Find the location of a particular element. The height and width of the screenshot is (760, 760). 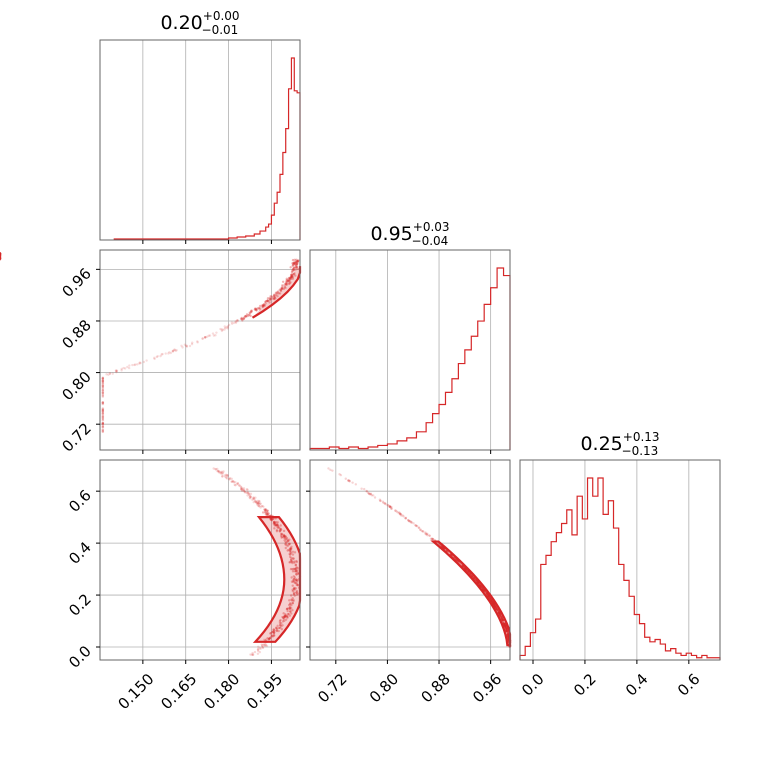

y-tick-label: 0.4 is located at coordinates (80, 553).